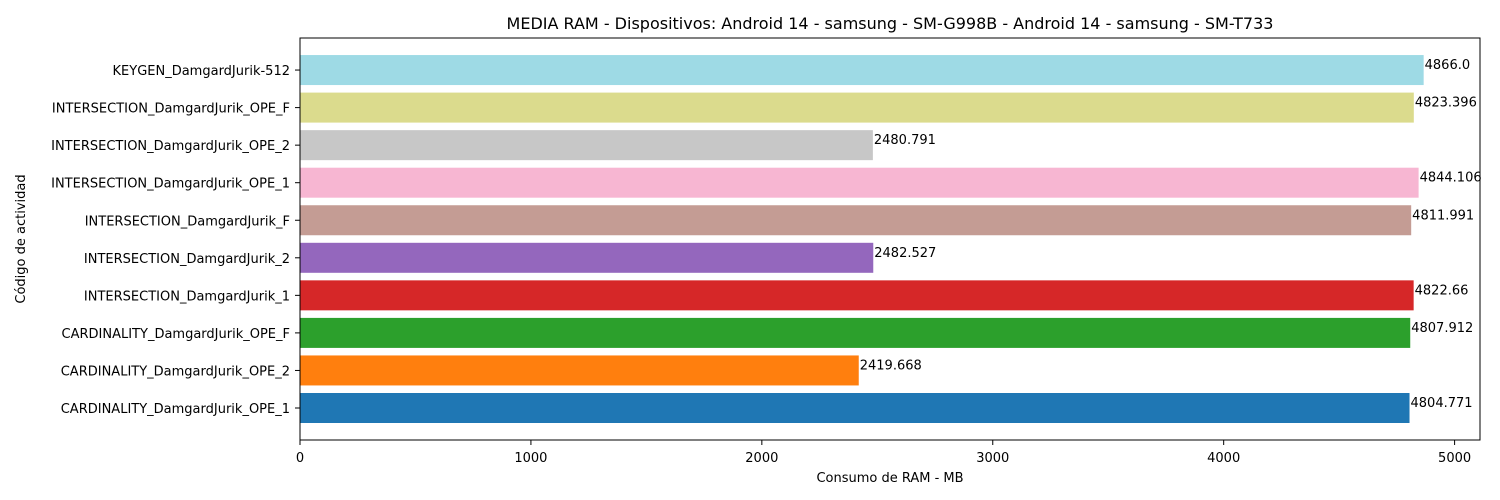 The width and height of the screenshot is (1500, 500). Describe the element at coordinates (530, 458) in the screenshot. I see `x-tick-label: 1000` at that location.